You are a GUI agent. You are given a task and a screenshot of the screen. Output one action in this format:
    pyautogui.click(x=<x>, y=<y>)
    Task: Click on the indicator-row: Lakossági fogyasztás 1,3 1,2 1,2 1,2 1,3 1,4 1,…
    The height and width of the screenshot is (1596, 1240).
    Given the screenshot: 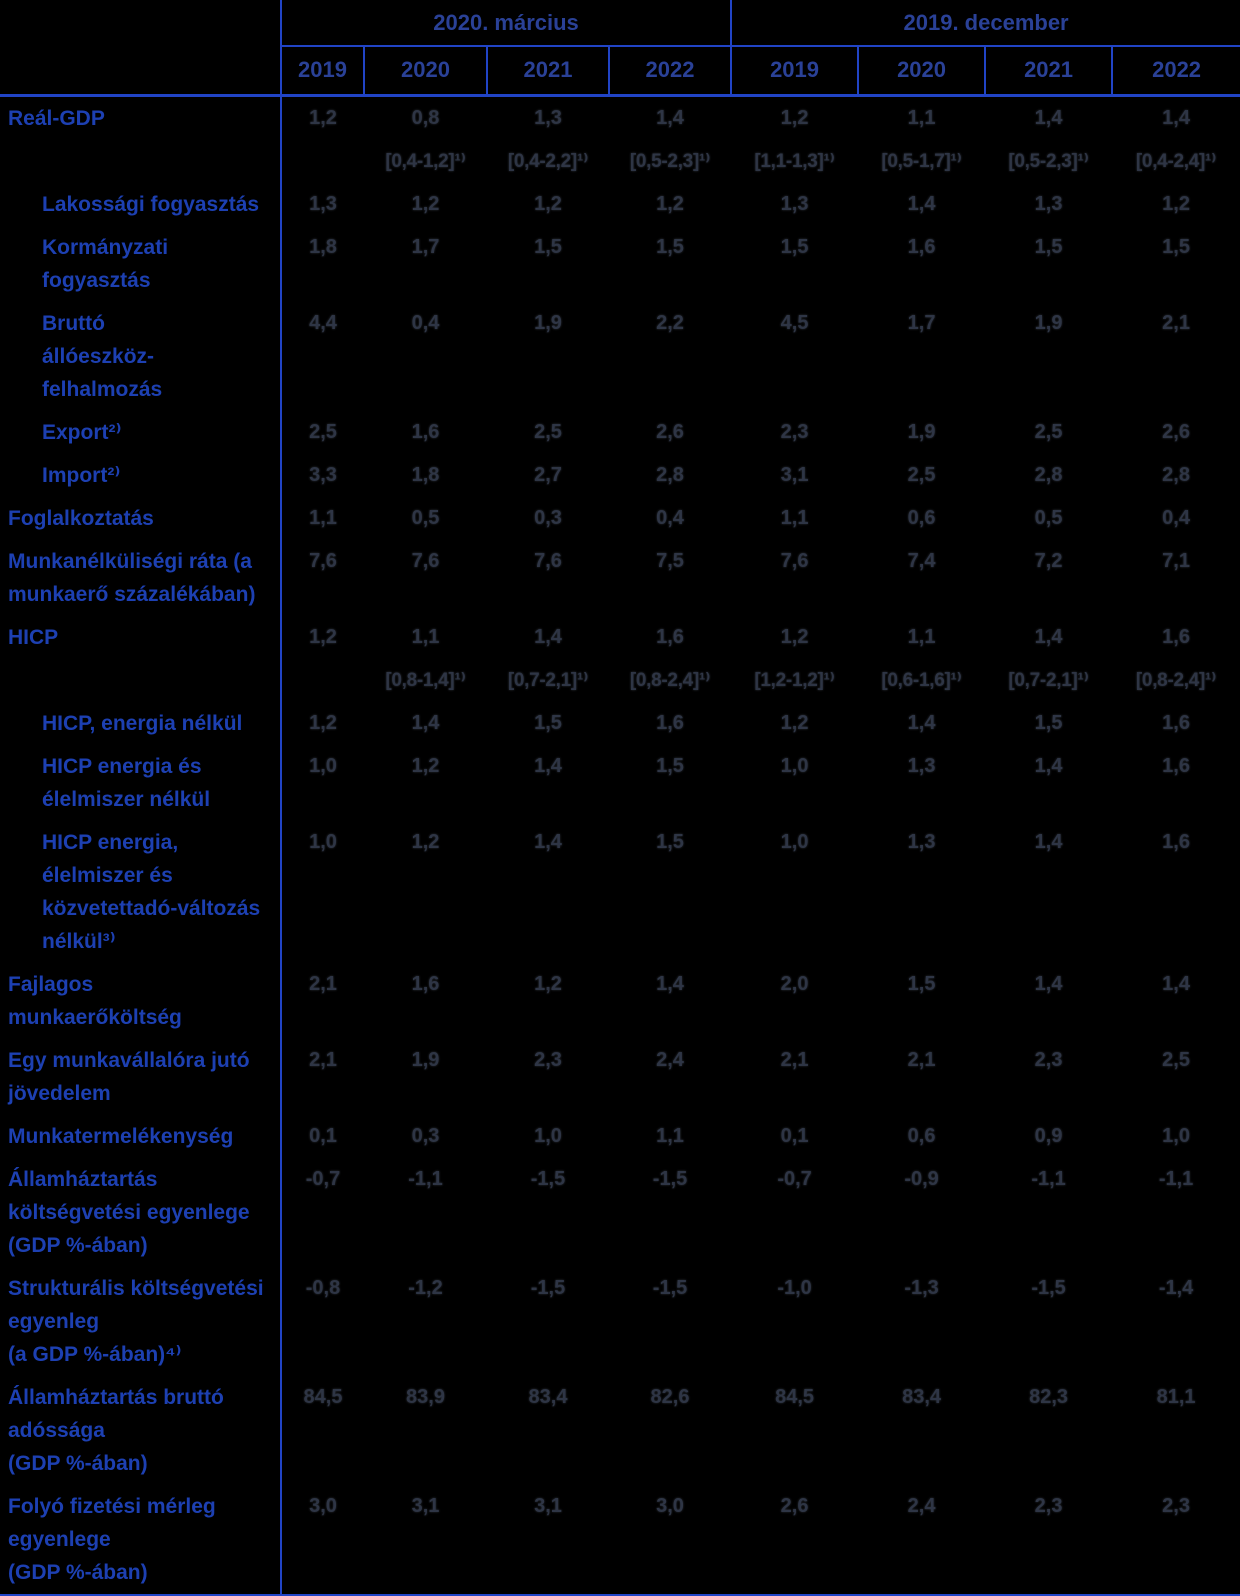 What is the action you would take?
    pyautogui.click(x=620, y=204)
    